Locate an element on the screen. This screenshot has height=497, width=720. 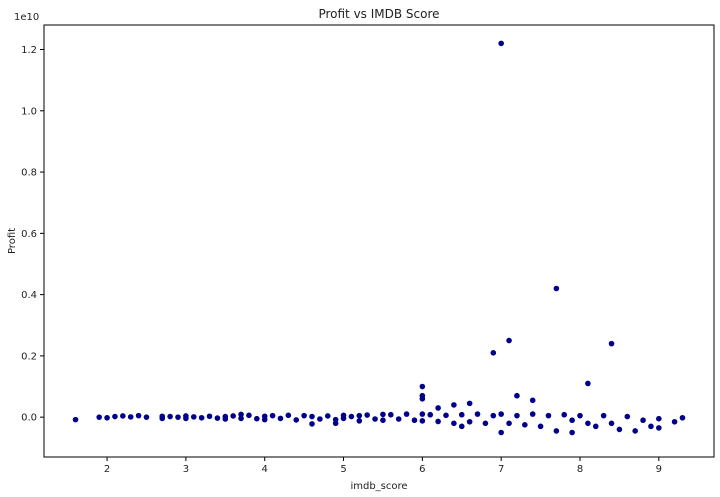
y-tick-label: 0.2 is located at coordinates (29, 356).